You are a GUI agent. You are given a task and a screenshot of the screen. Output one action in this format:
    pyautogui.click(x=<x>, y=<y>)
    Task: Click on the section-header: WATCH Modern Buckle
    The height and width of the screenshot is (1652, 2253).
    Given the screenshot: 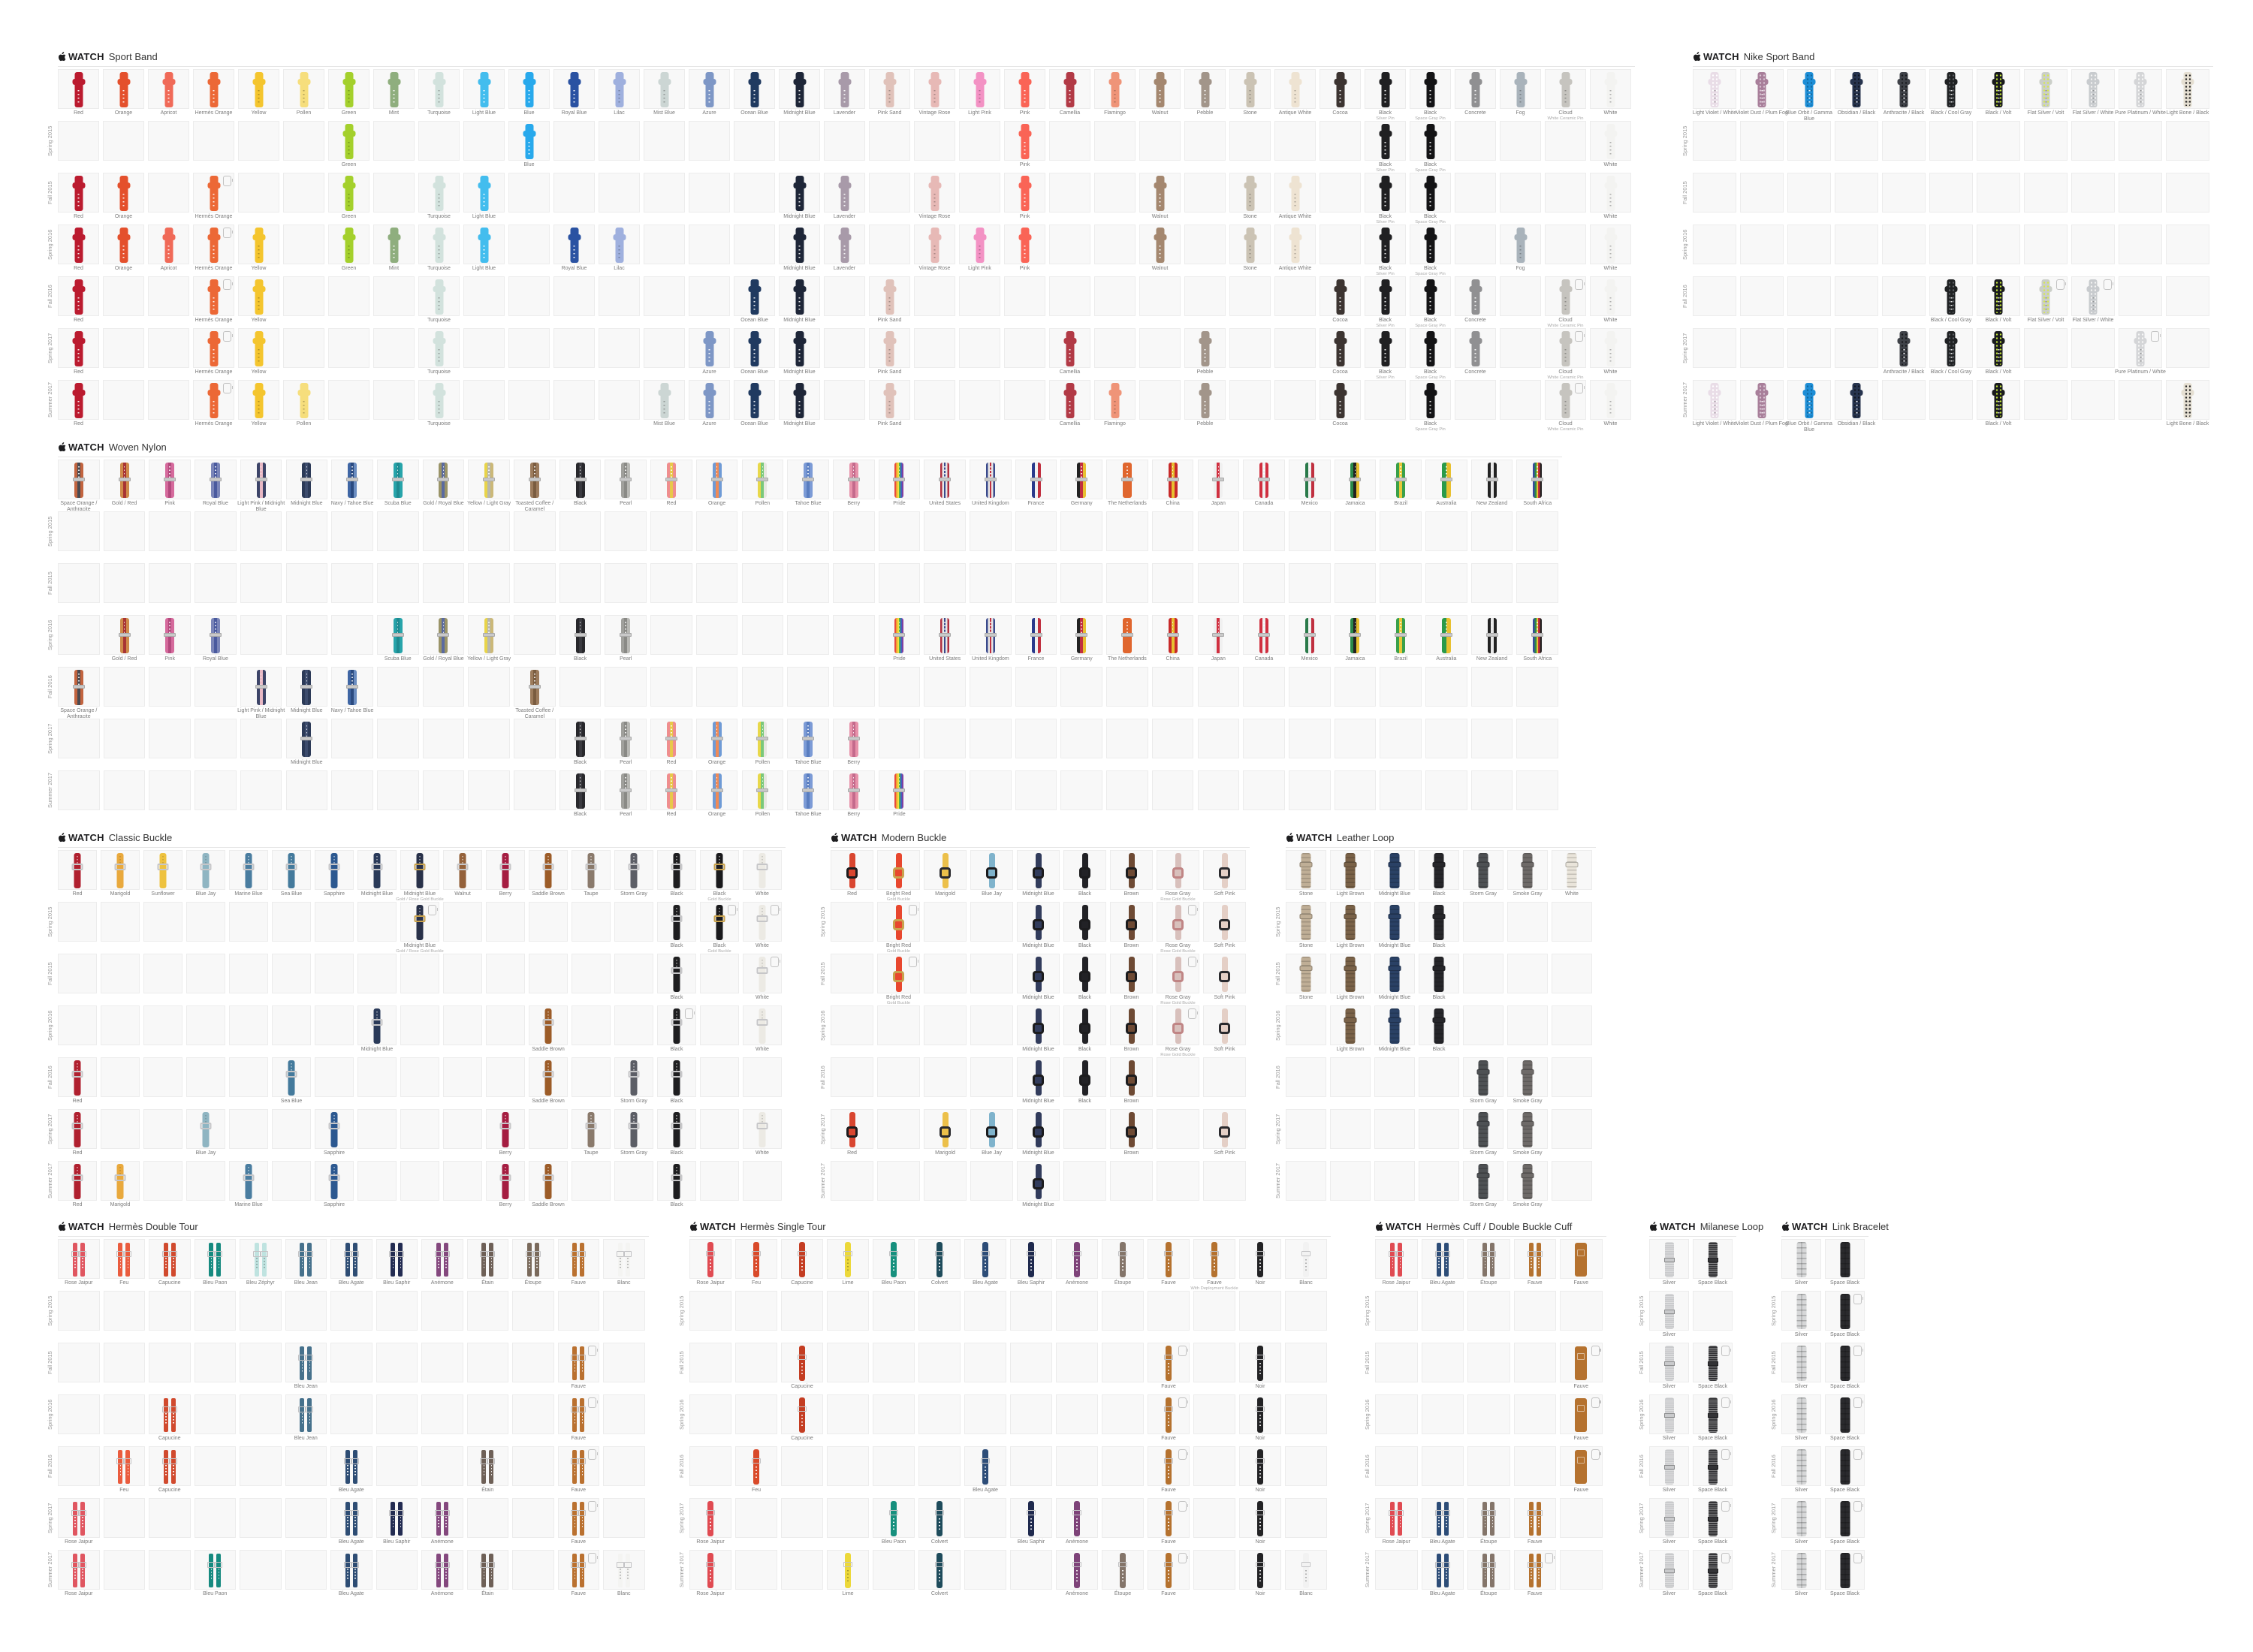 What is the action you would take?
    pyautogui.click(x=889, y=839)
    